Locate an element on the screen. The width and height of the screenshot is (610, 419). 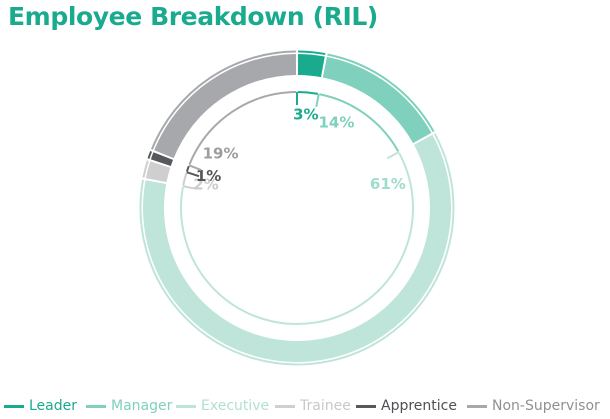
legend-label: Manager is located at coordinates (142, 406).